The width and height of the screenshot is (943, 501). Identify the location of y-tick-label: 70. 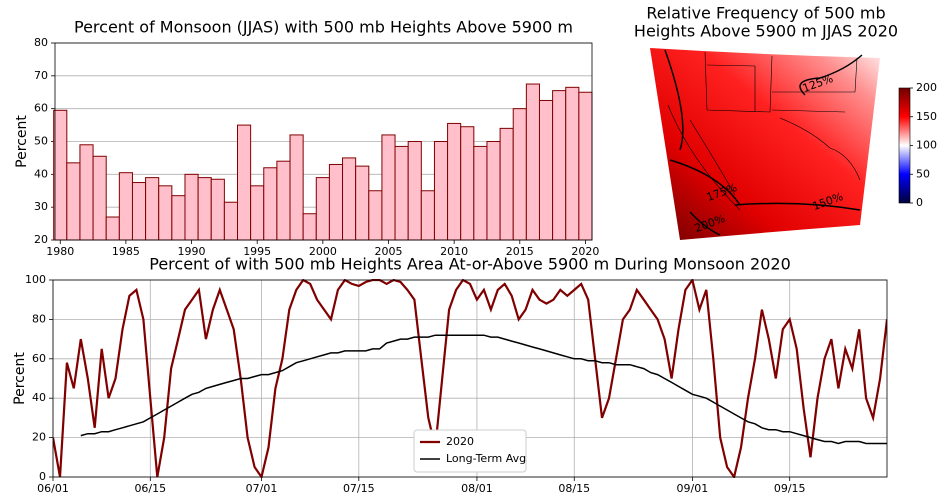
(41, 75).